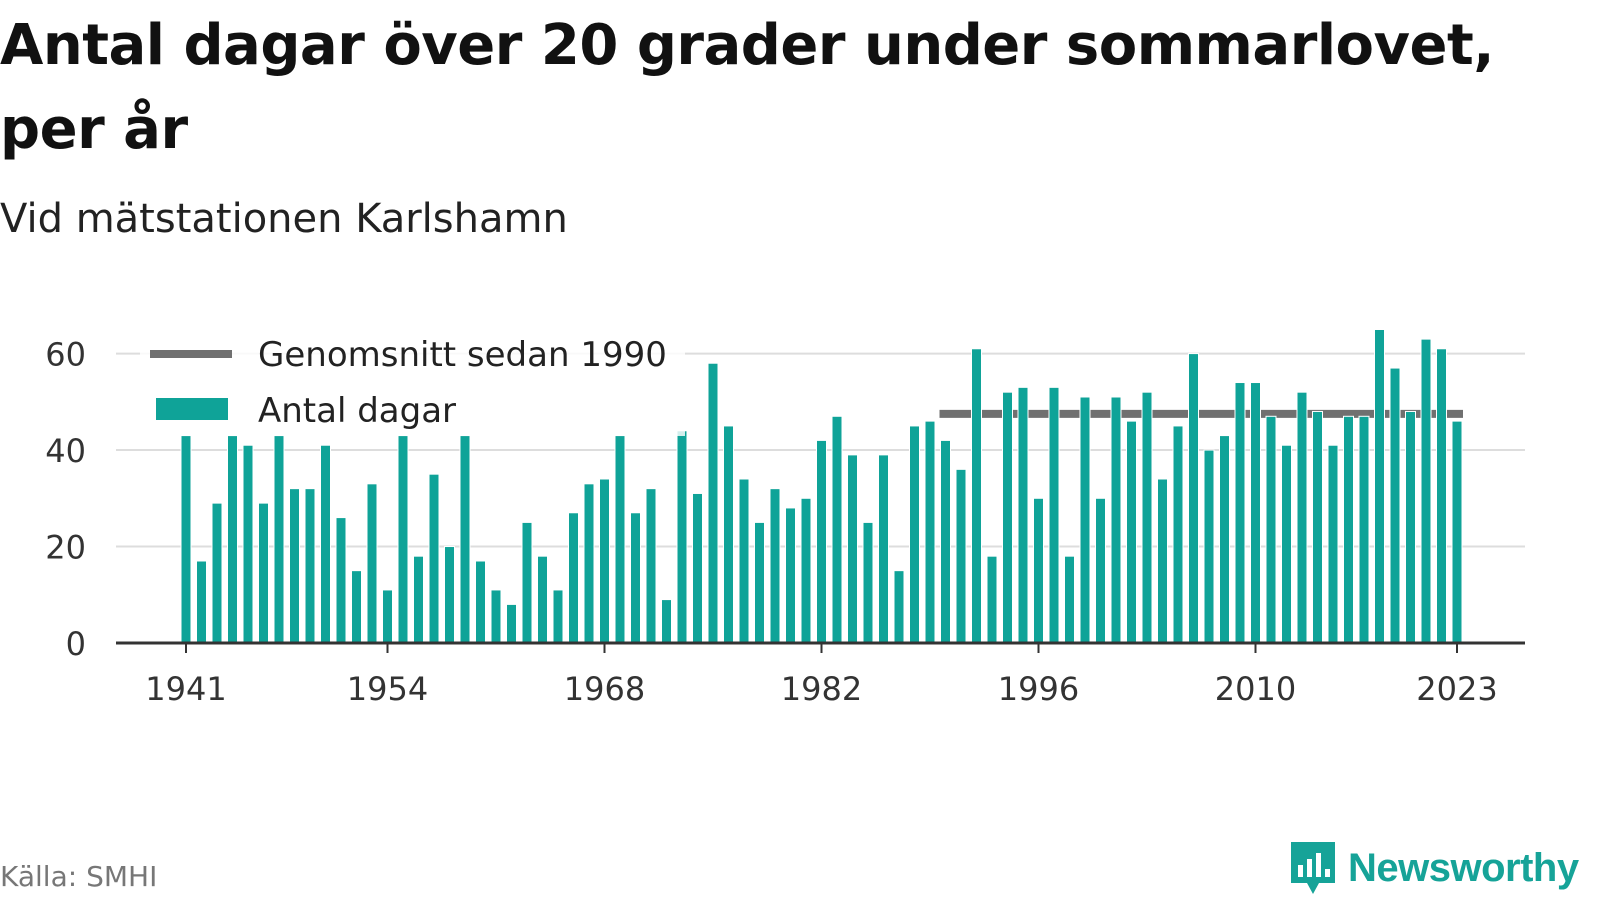  Describe the element at coordinates (76, 644) in the screenshot. I see `y-tick-label: 0` at that location.